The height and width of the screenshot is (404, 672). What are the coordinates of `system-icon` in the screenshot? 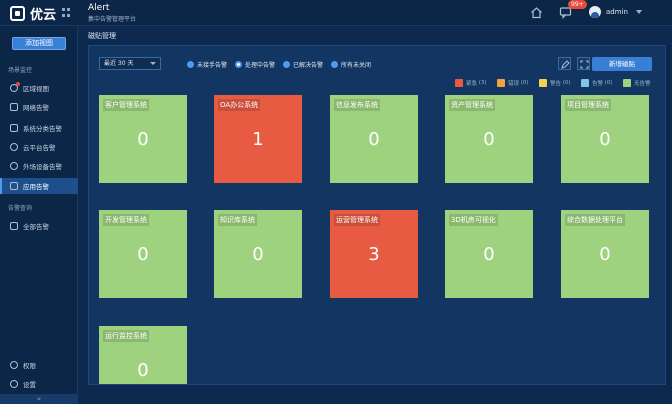 It's located at (14, 128).